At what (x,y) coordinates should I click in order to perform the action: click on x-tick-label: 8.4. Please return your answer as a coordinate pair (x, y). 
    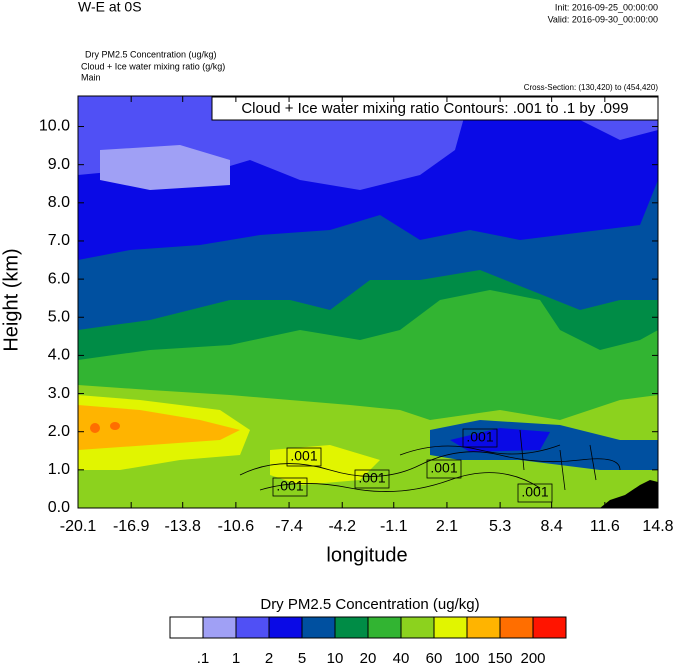
    Looking at the image, I should click on (552, 526).